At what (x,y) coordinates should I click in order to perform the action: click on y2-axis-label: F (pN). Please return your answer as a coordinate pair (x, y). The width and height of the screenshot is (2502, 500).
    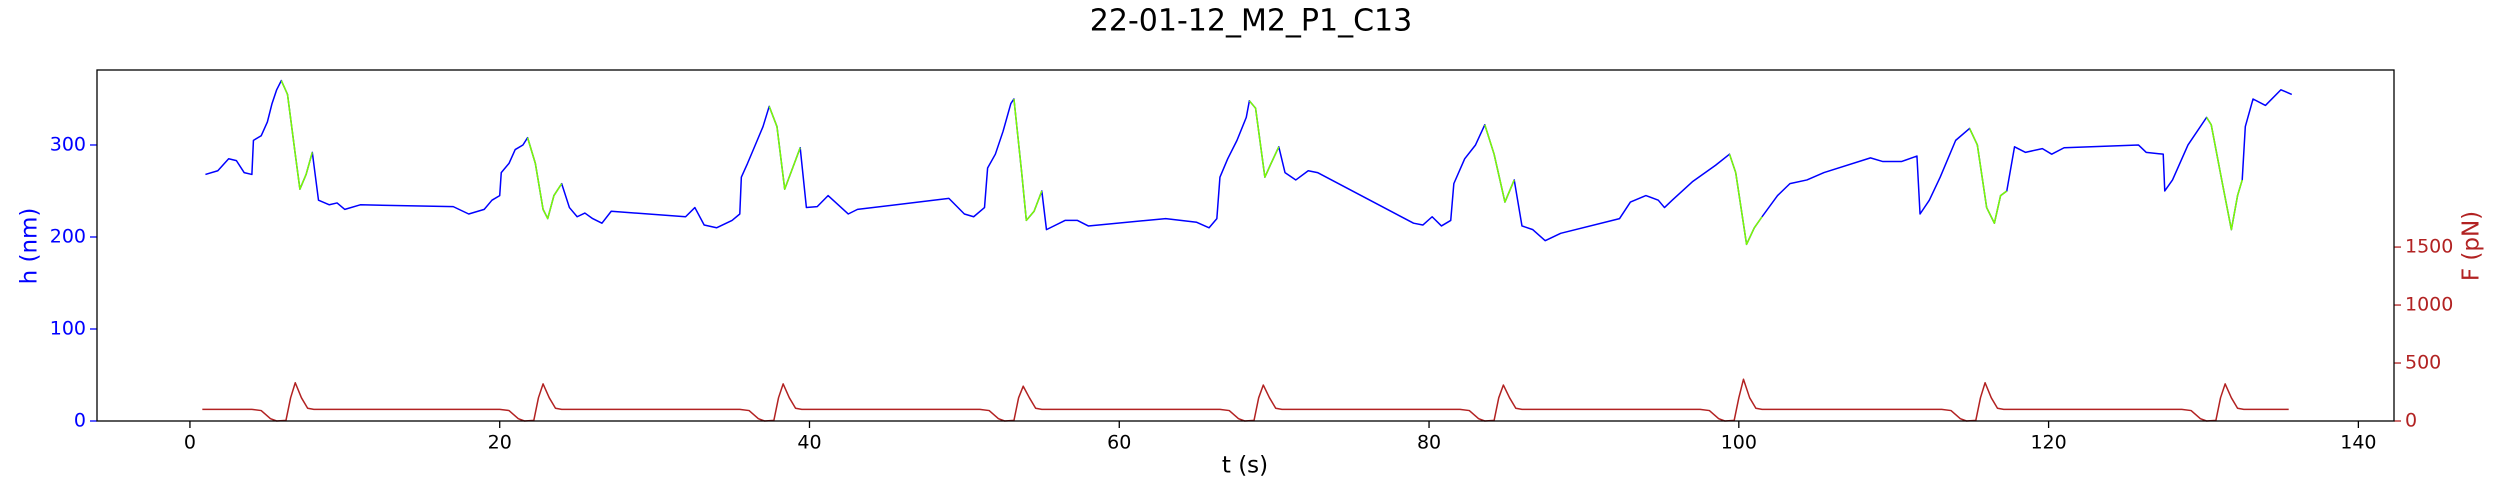
    Looking at the image, I should click on (2472, 246).